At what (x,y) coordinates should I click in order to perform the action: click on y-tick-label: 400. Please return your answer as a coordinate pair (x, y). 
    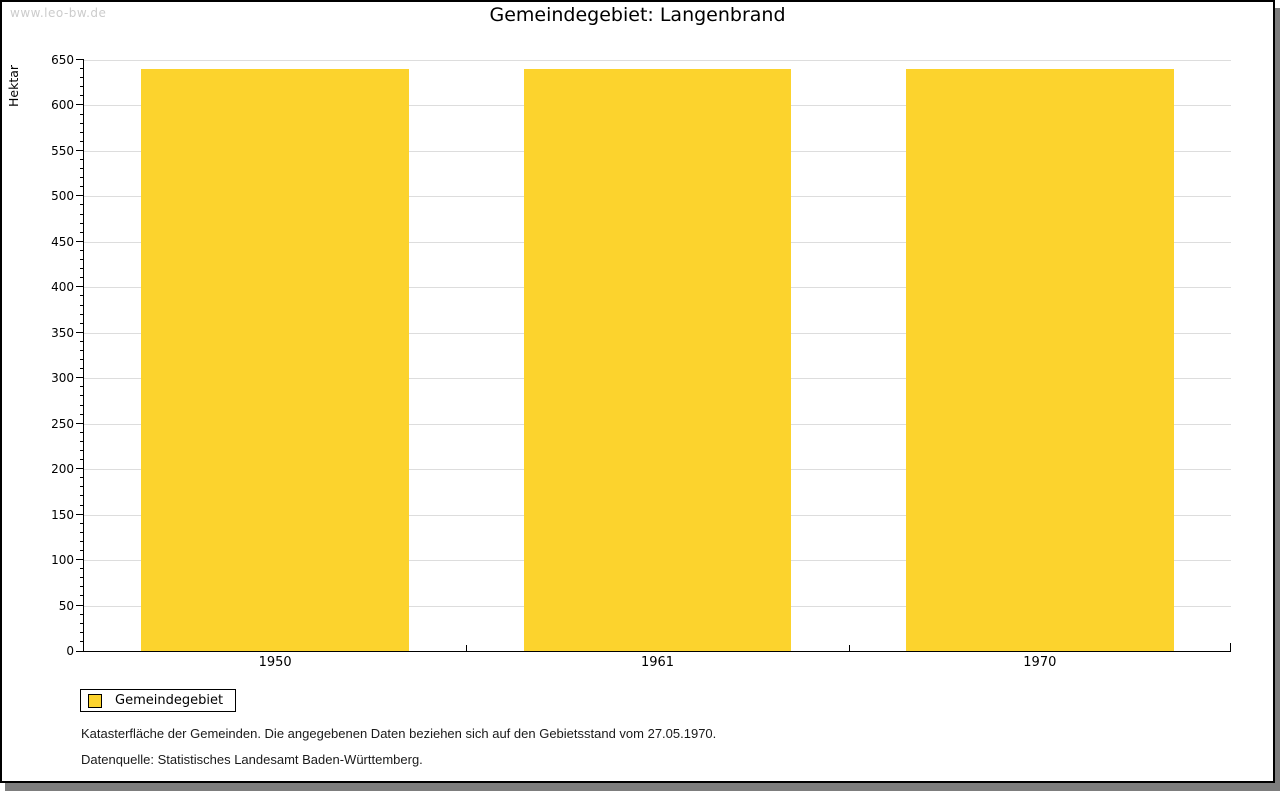
    Looking at the image, I should click on (62, 287).